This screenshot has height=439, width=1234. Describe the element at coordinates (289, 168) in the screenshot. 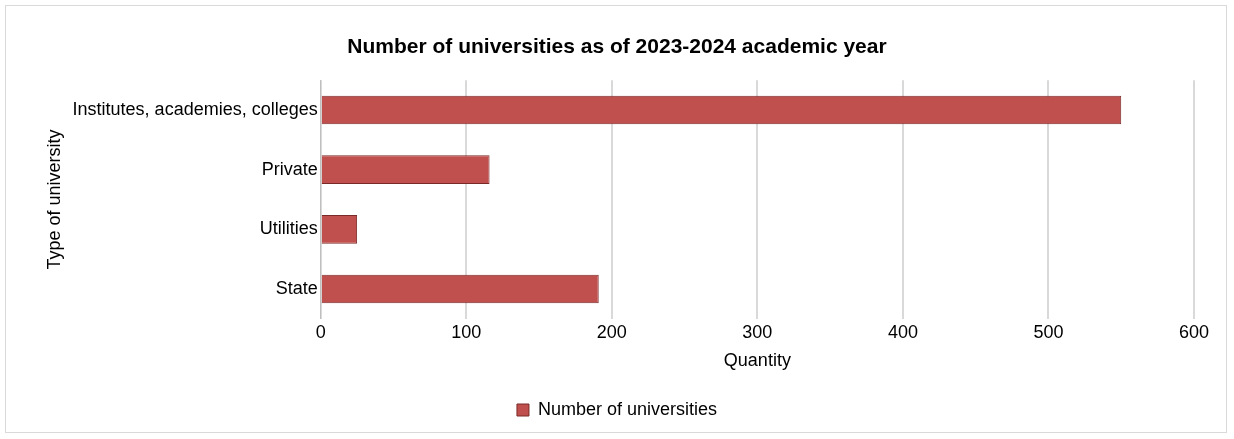

I see `y-tick-label: Private` at that location.